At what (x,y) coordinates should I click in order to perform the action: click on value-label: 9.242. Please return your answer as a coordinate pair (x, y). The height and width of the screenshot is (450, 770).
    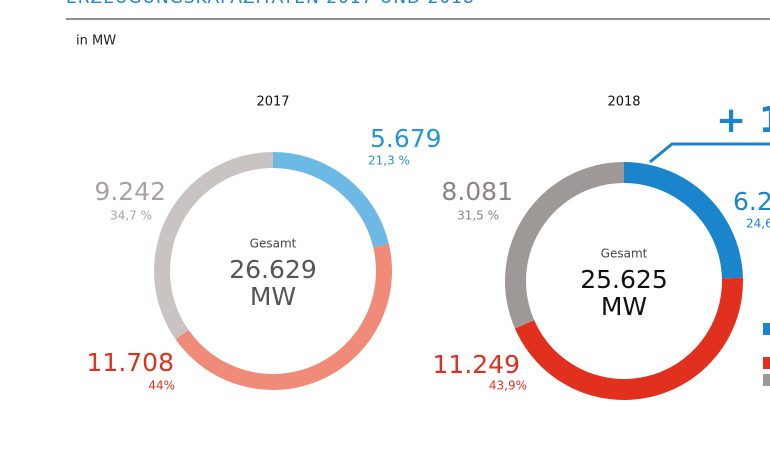
    Looking at the image, I should click on (130, 191).